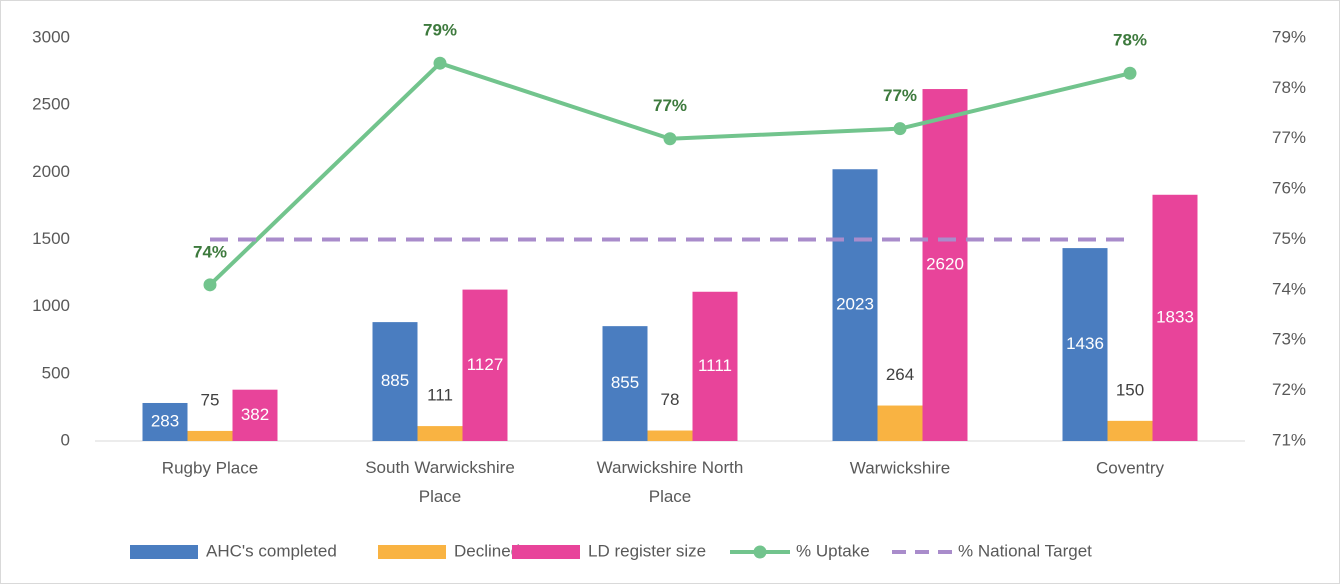  I want to click on legend-label: % National Target, so click(1025, 550).